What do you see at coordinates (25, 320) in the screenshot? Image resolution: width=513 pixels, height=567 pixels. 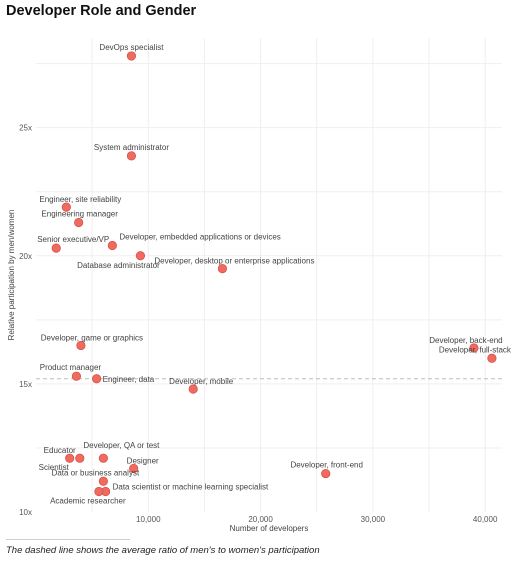 I see `y-axis-ticks: 10x 15x 20x 25x` at bounding box center [25, 320].